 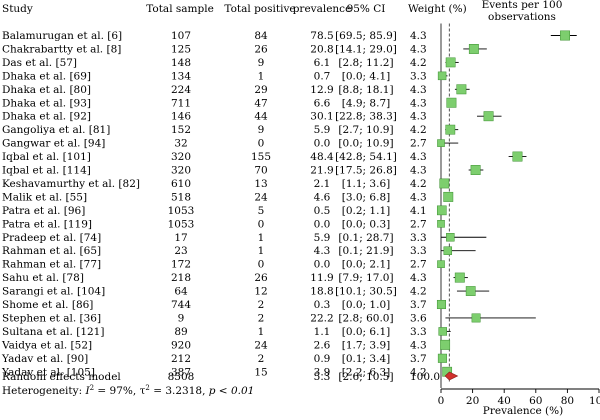 I want to click on summary-prevalence: 5.3, so click(x=322, y=377).